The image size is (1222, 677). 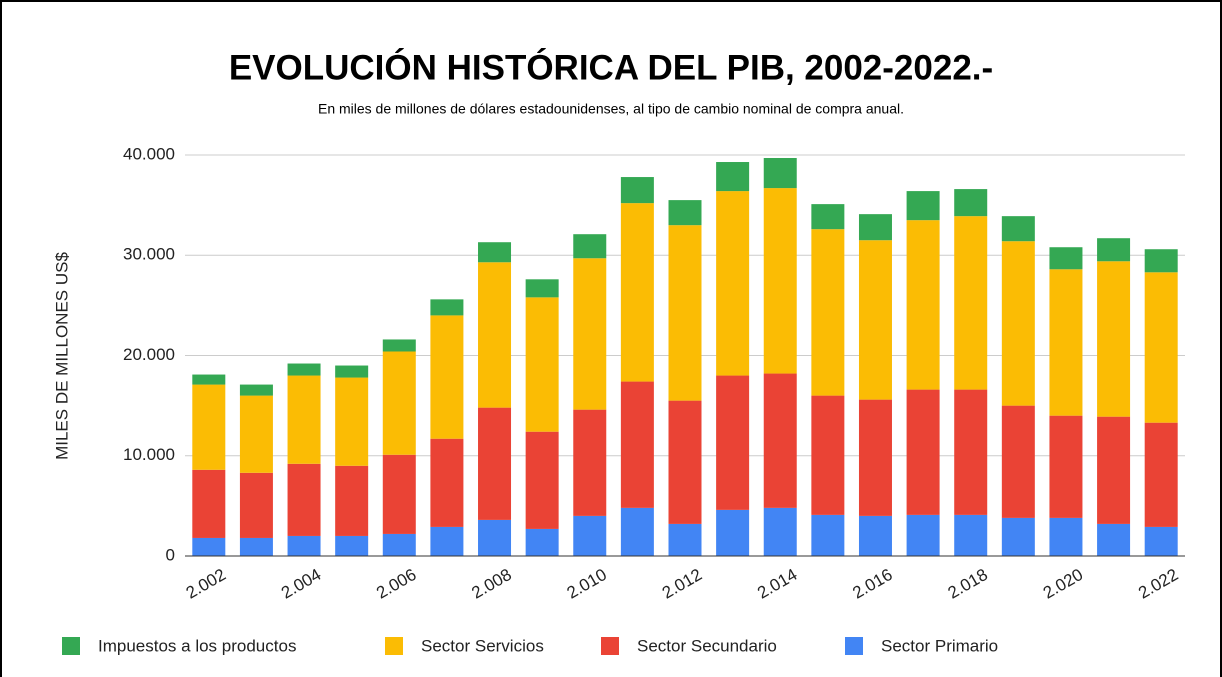 What do you see at coordinates (149, 254) in the screenshot?
I see `y-tick-label: 30.000` at bounding box center [149, 254].